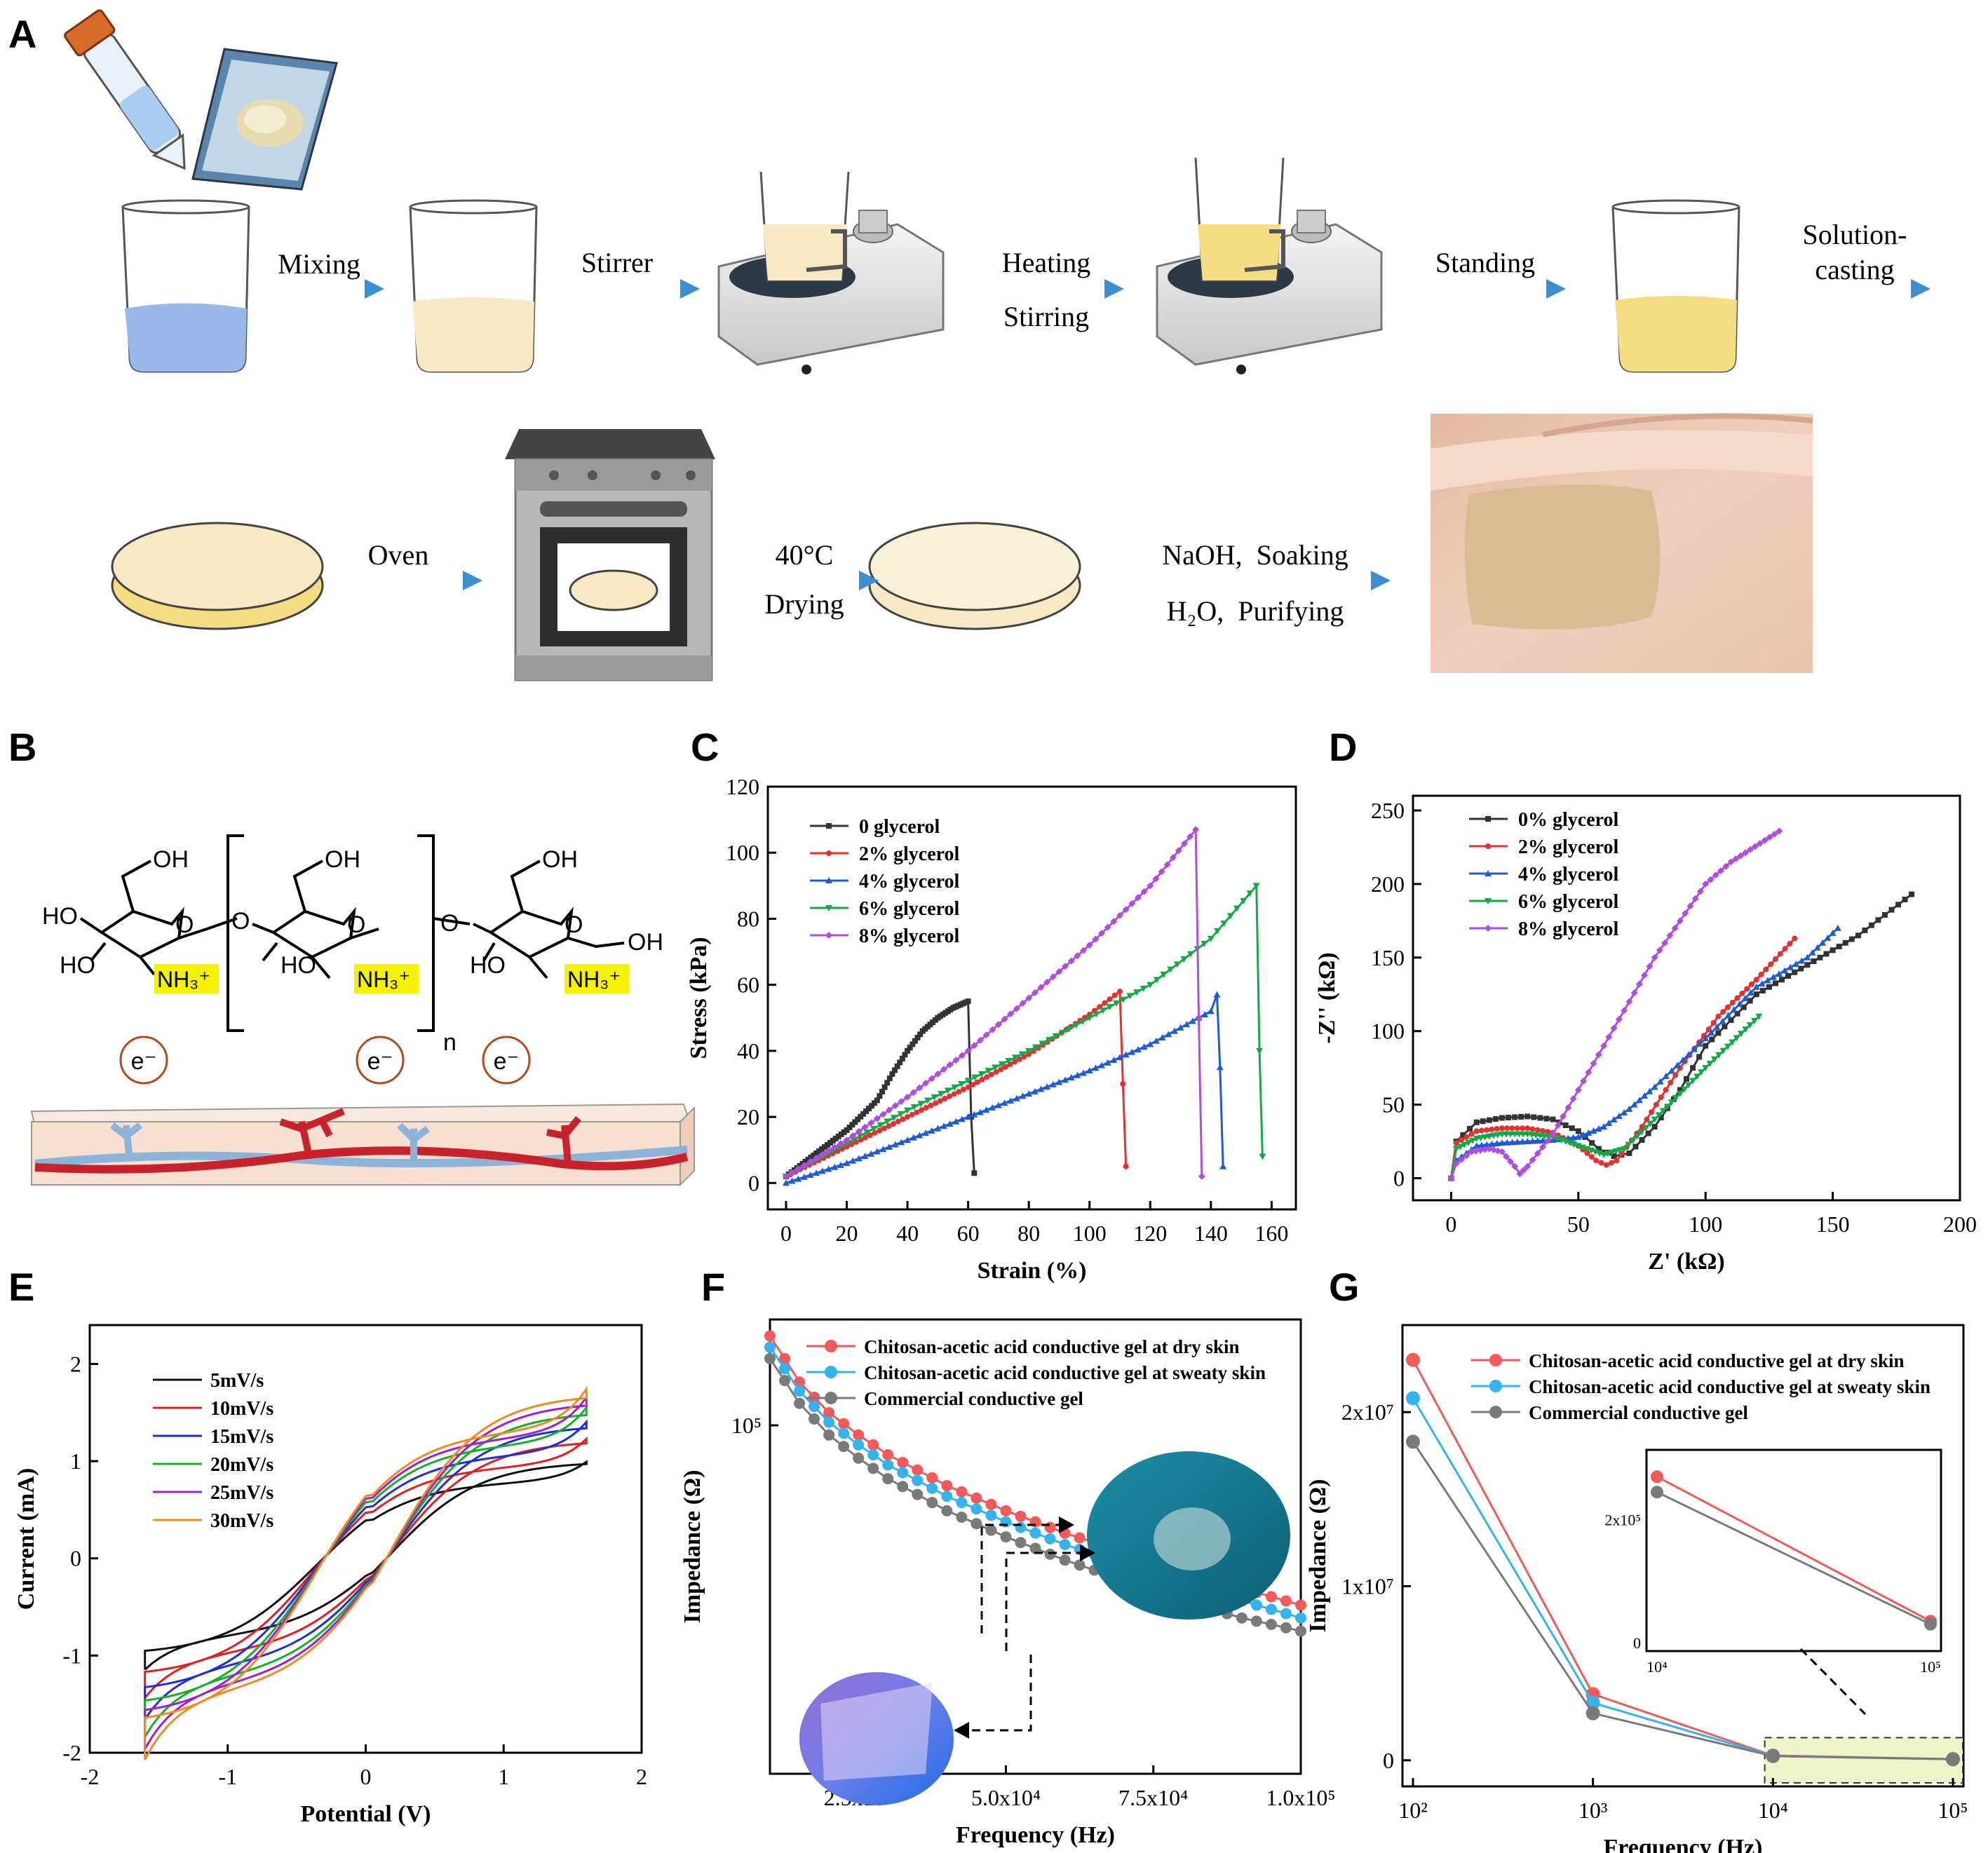 The image size is (1988, 1853). Describe the element at coordinates (171, 860) in the screenshot. I see `chem-oh-1: OH` at that location.